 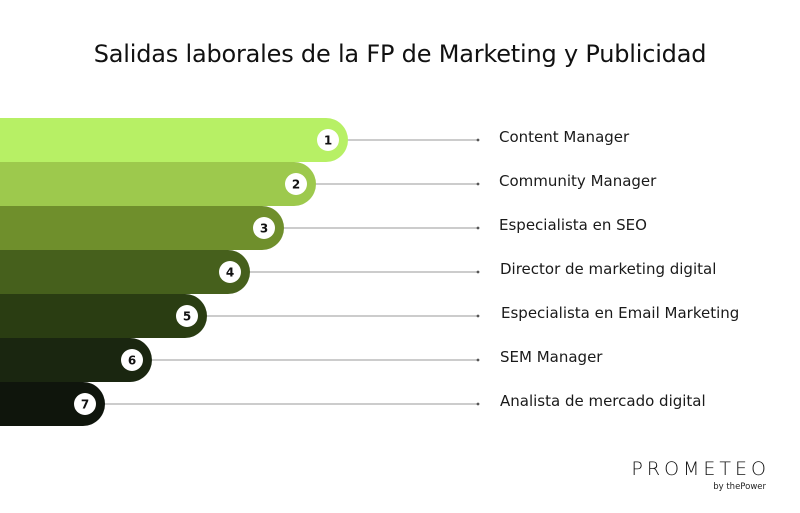 I want to click on prometeo-logo: PROMETEO by thePower, so click(x=700, y=475).